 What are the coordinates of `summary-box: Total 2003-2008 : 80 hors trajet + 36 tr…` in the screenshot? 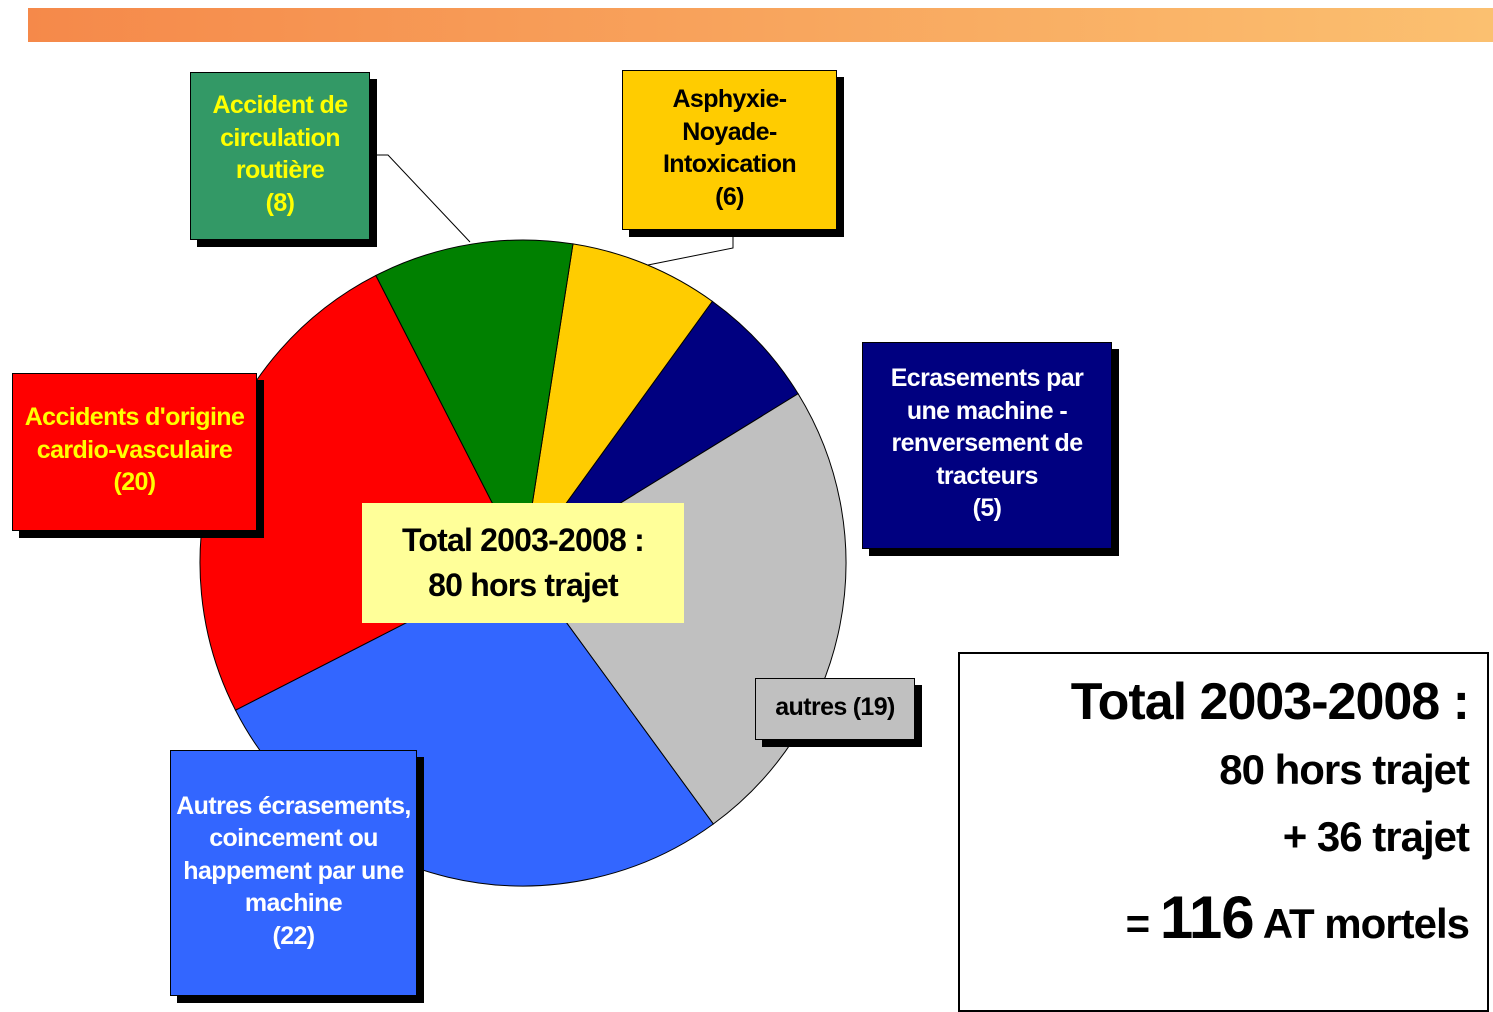 It's located at (1223, 832).